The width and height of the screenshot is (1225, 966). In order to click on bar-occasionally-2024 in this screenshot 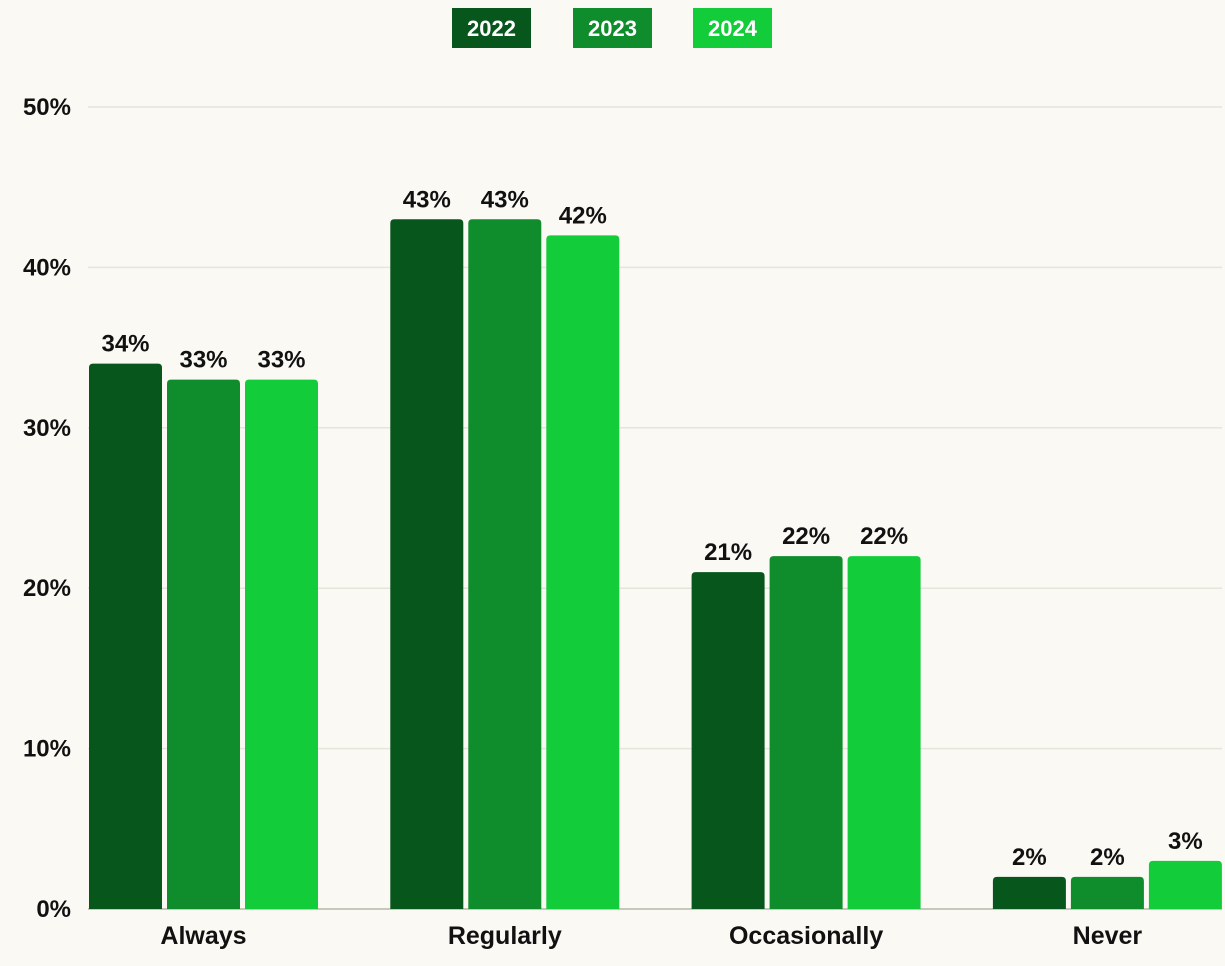, I will do `click(884, 732)`.